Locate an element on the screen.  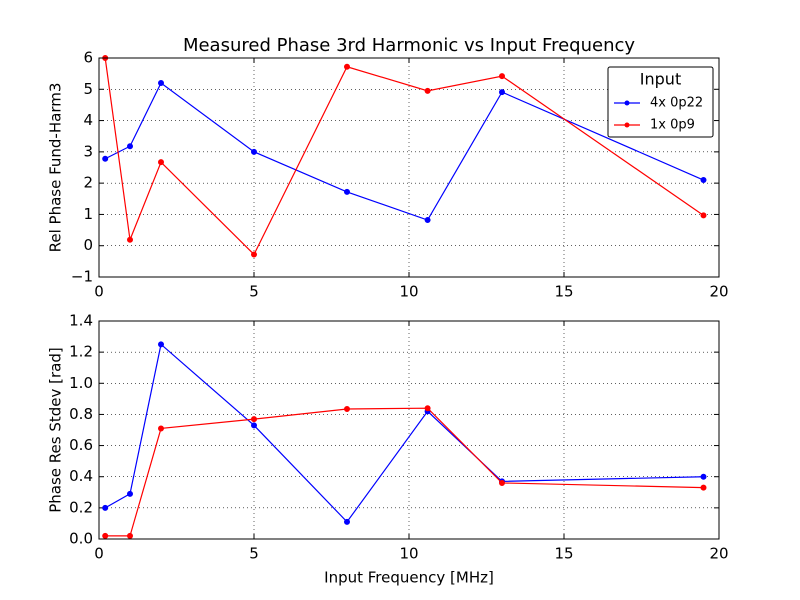
y-axis-label: Rel Phase Fund-Harm3 is located at coordinates (56, 168).